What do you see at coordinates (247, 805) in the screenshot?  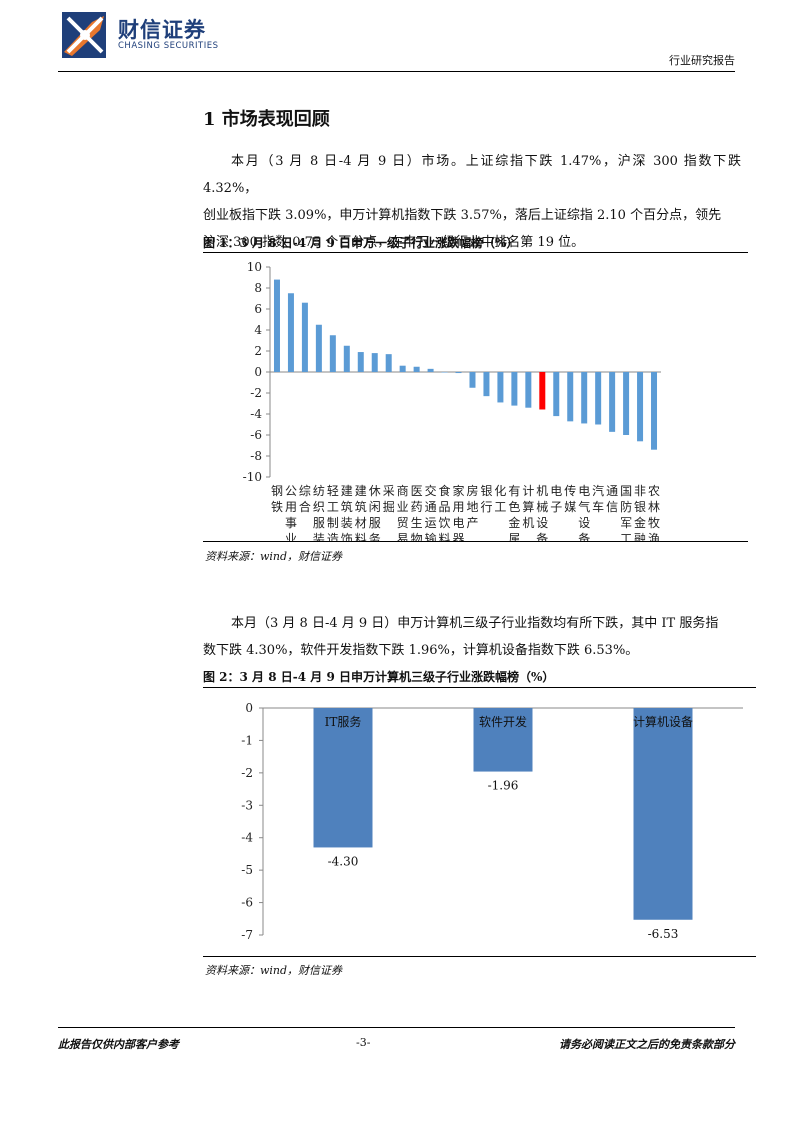 I see `y-tick-label: -3` at bounding box center [247, 805].